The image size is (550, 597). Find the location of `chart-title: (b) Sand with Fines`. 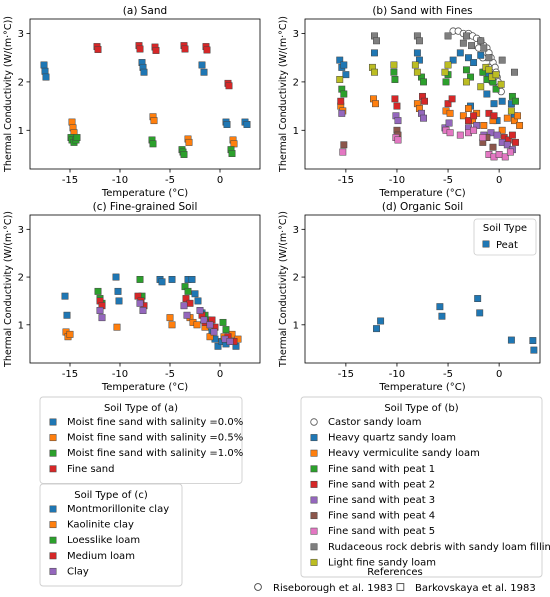

chart-title: (b) Sand with Fines is located at coordinates (422, 11).